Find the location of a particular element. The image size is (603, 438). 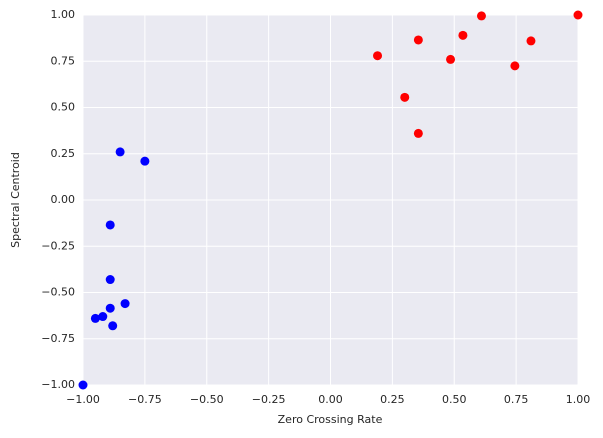

x-tick-label: −0.50 is located at coordinates (207, 399).